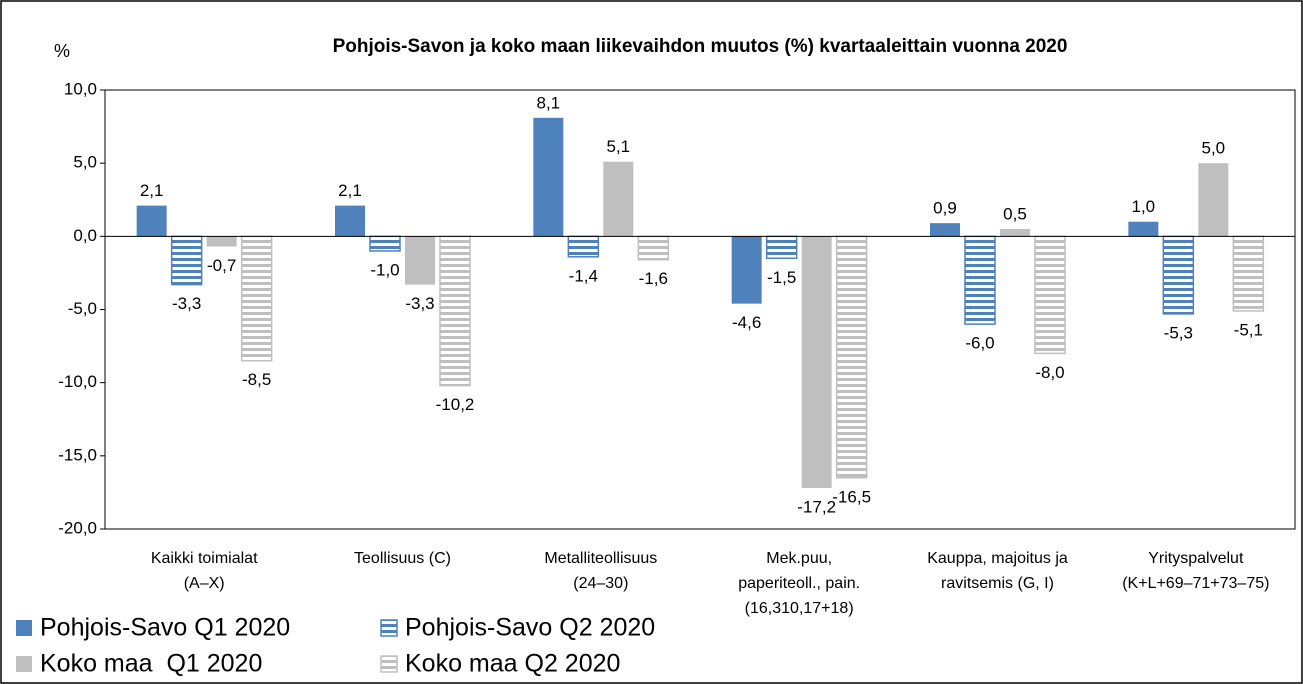  I want to click on data-label: -5,3, so click(1178, 332).